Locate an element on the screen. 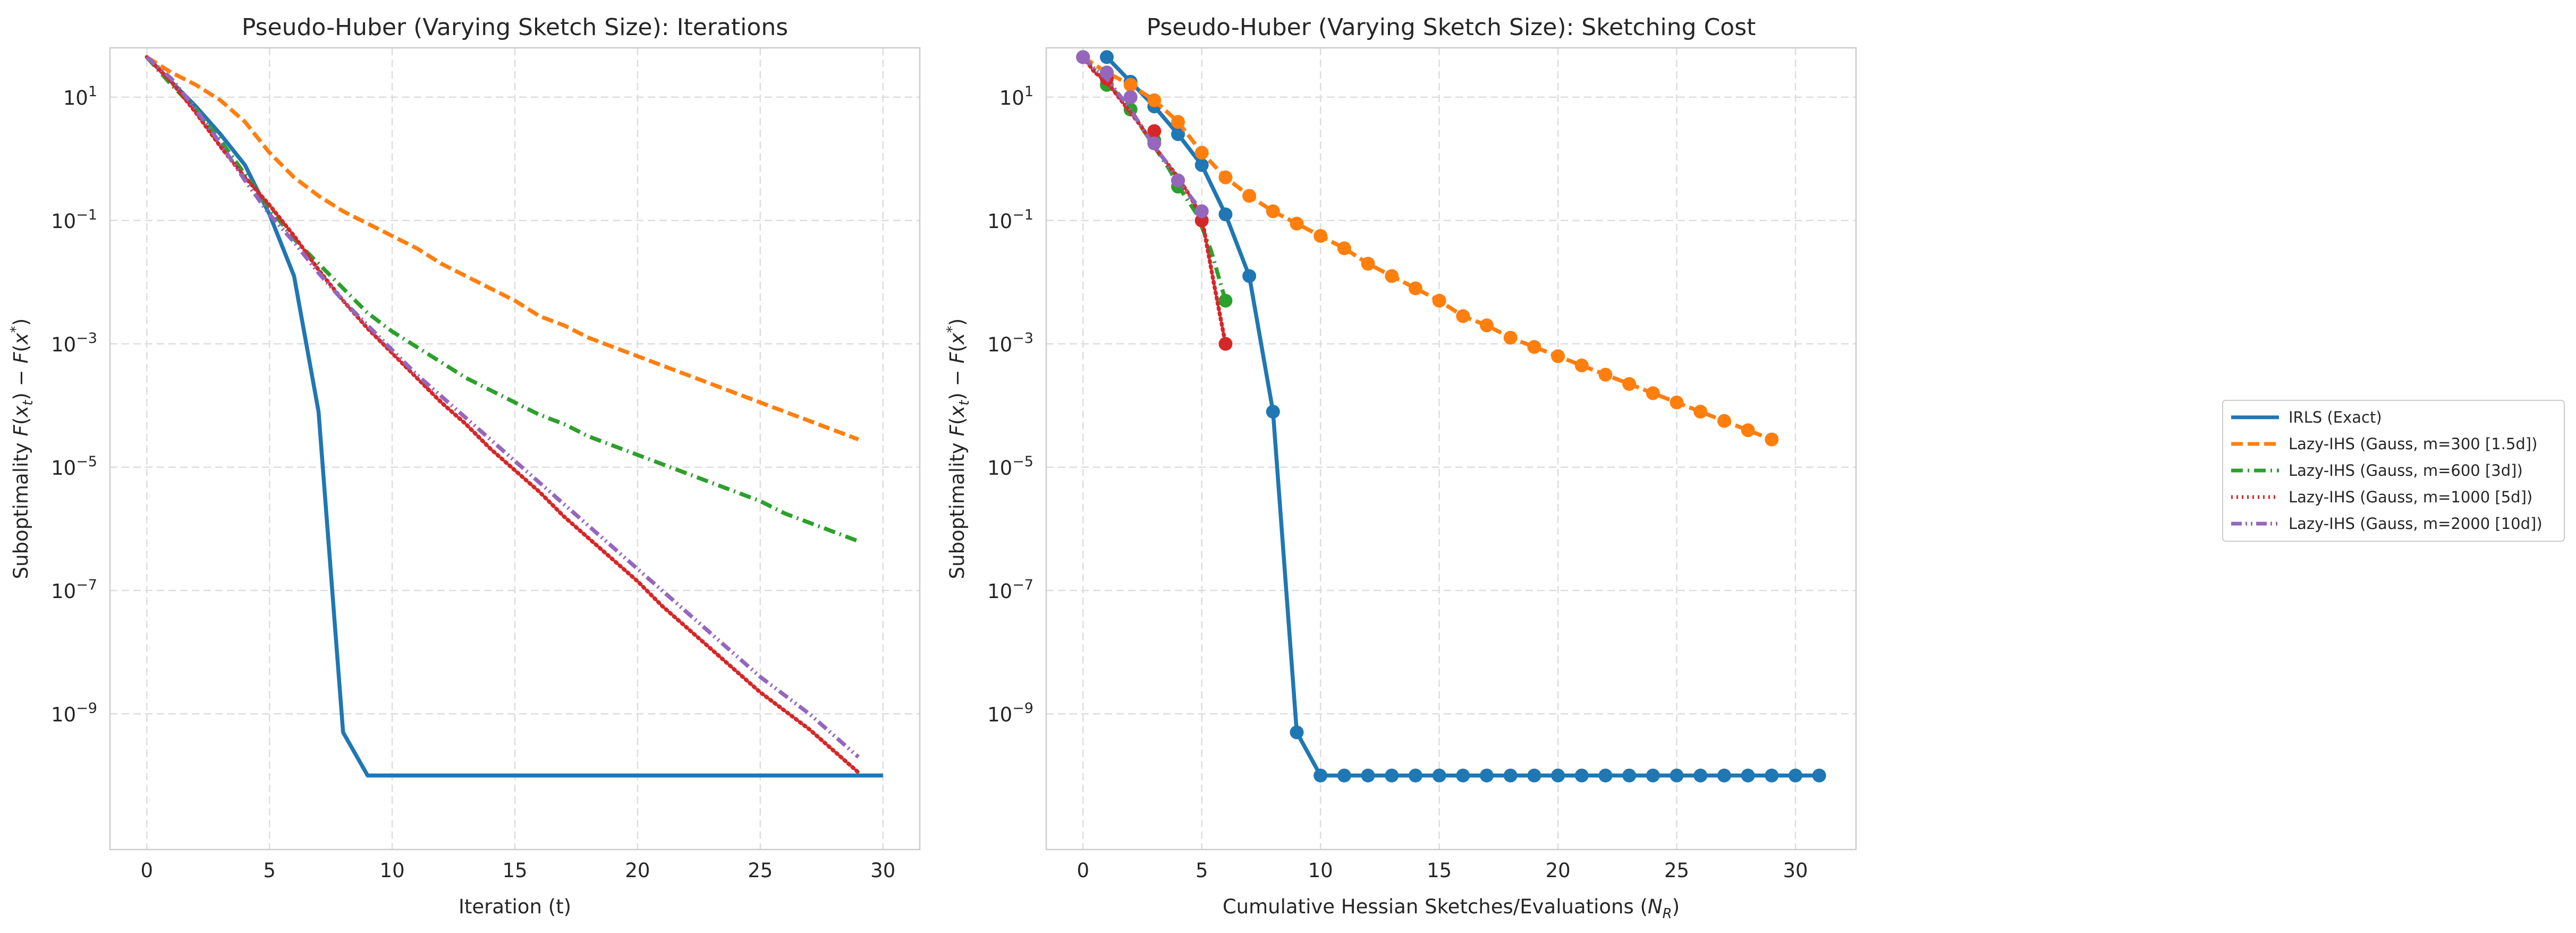 The width and height of the screenshot is (2576, 933). y-axis-label: Suboptimality F(xt) − F(x*) is located at coordinates (958, 448).